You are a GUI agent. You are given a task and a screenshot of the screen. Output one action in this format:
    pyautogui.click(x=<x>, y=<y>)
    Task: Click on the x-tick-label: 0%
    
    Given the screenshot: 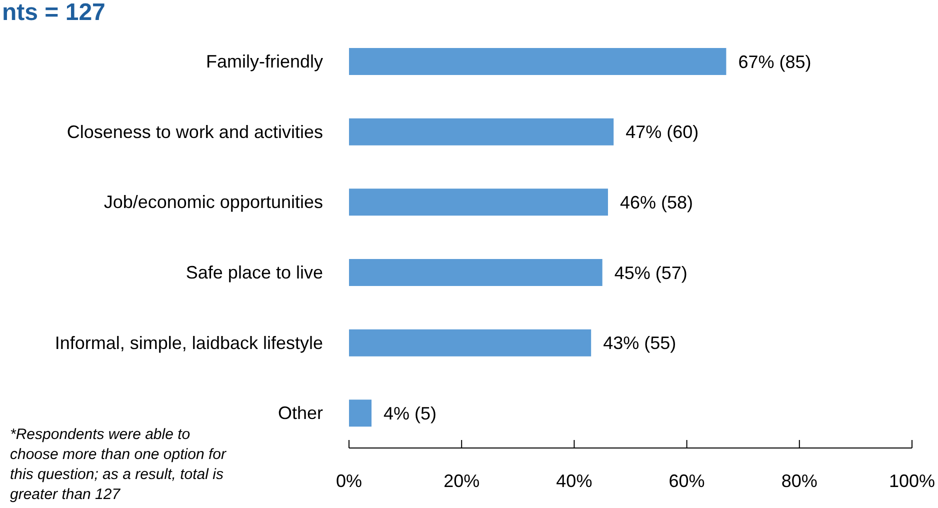 What is the action you would take?
    pyautogui.click(x=349, y=480)
    